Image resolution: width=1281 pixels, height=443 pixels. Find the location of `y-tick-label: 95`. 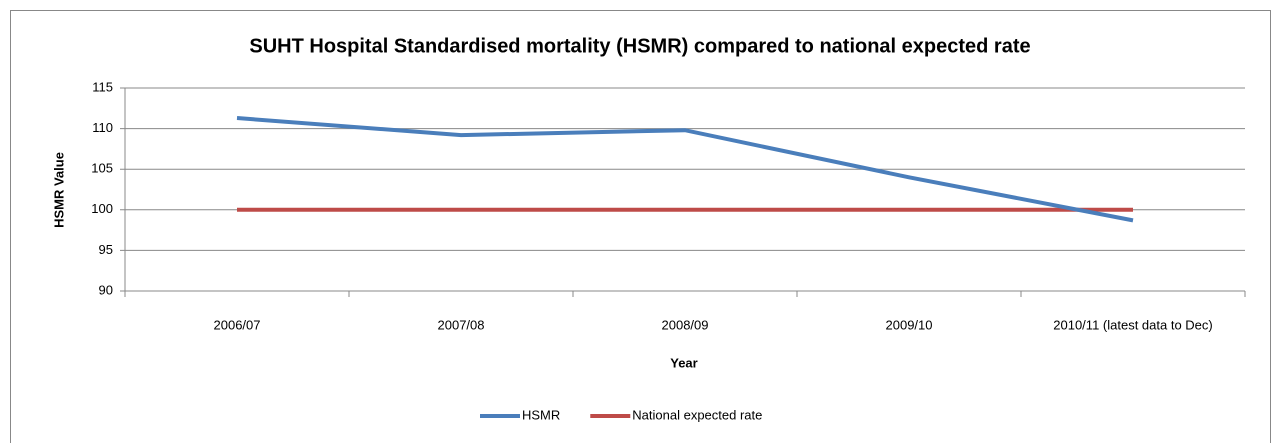

y-tick-label: 95 is located at coordinates (106, 249).